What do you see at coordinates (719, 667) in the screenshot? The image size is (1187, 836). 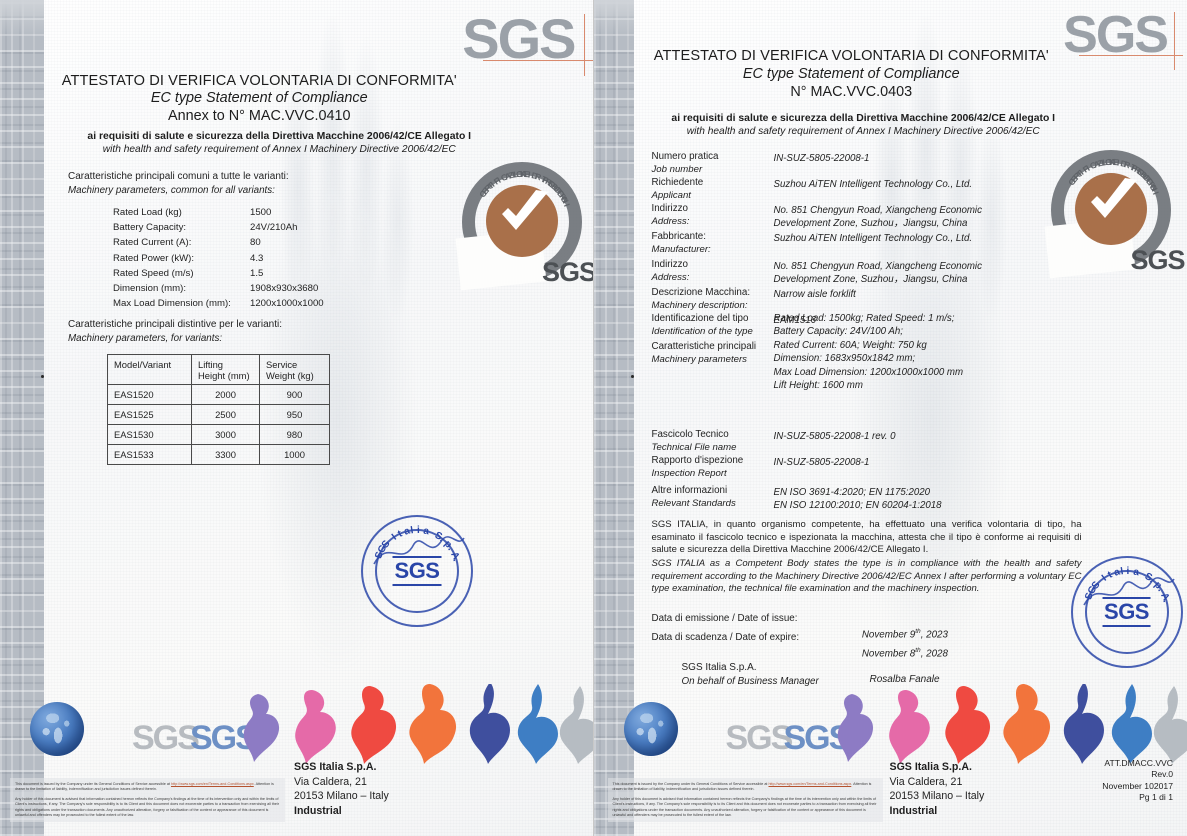 I see `signer-company: SGS Italia S.p.A.` at bounding box center [719, 667].